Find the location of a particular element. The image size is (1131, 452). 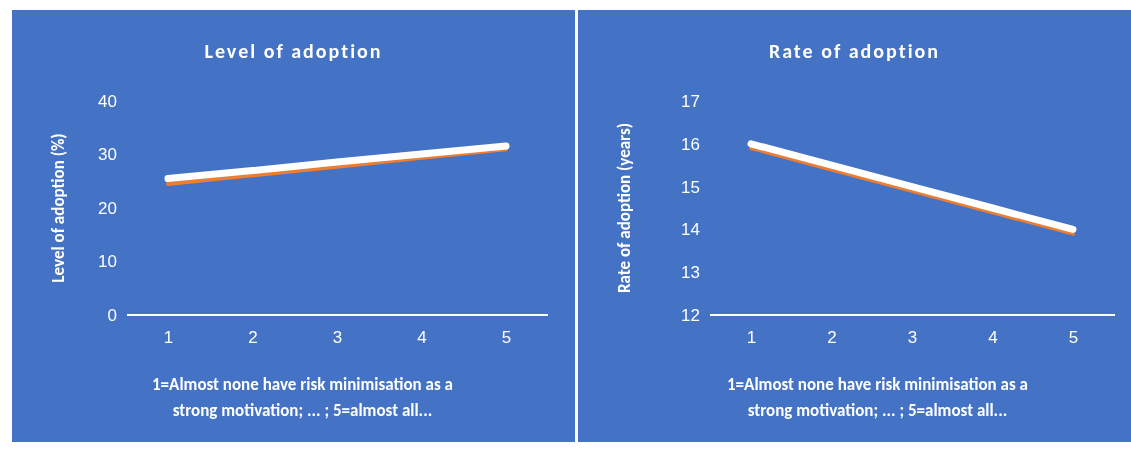

y-tick-label: 13 is located at coordinates (690, 273).